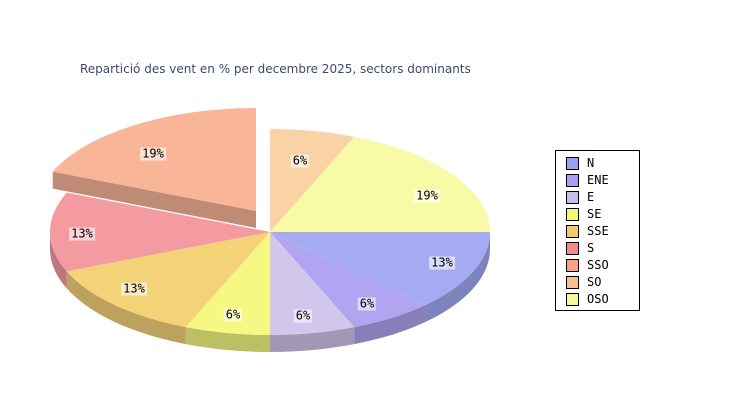 The image size is (750, 400). I want to click on legend-item-N: N, so click(602, 163).